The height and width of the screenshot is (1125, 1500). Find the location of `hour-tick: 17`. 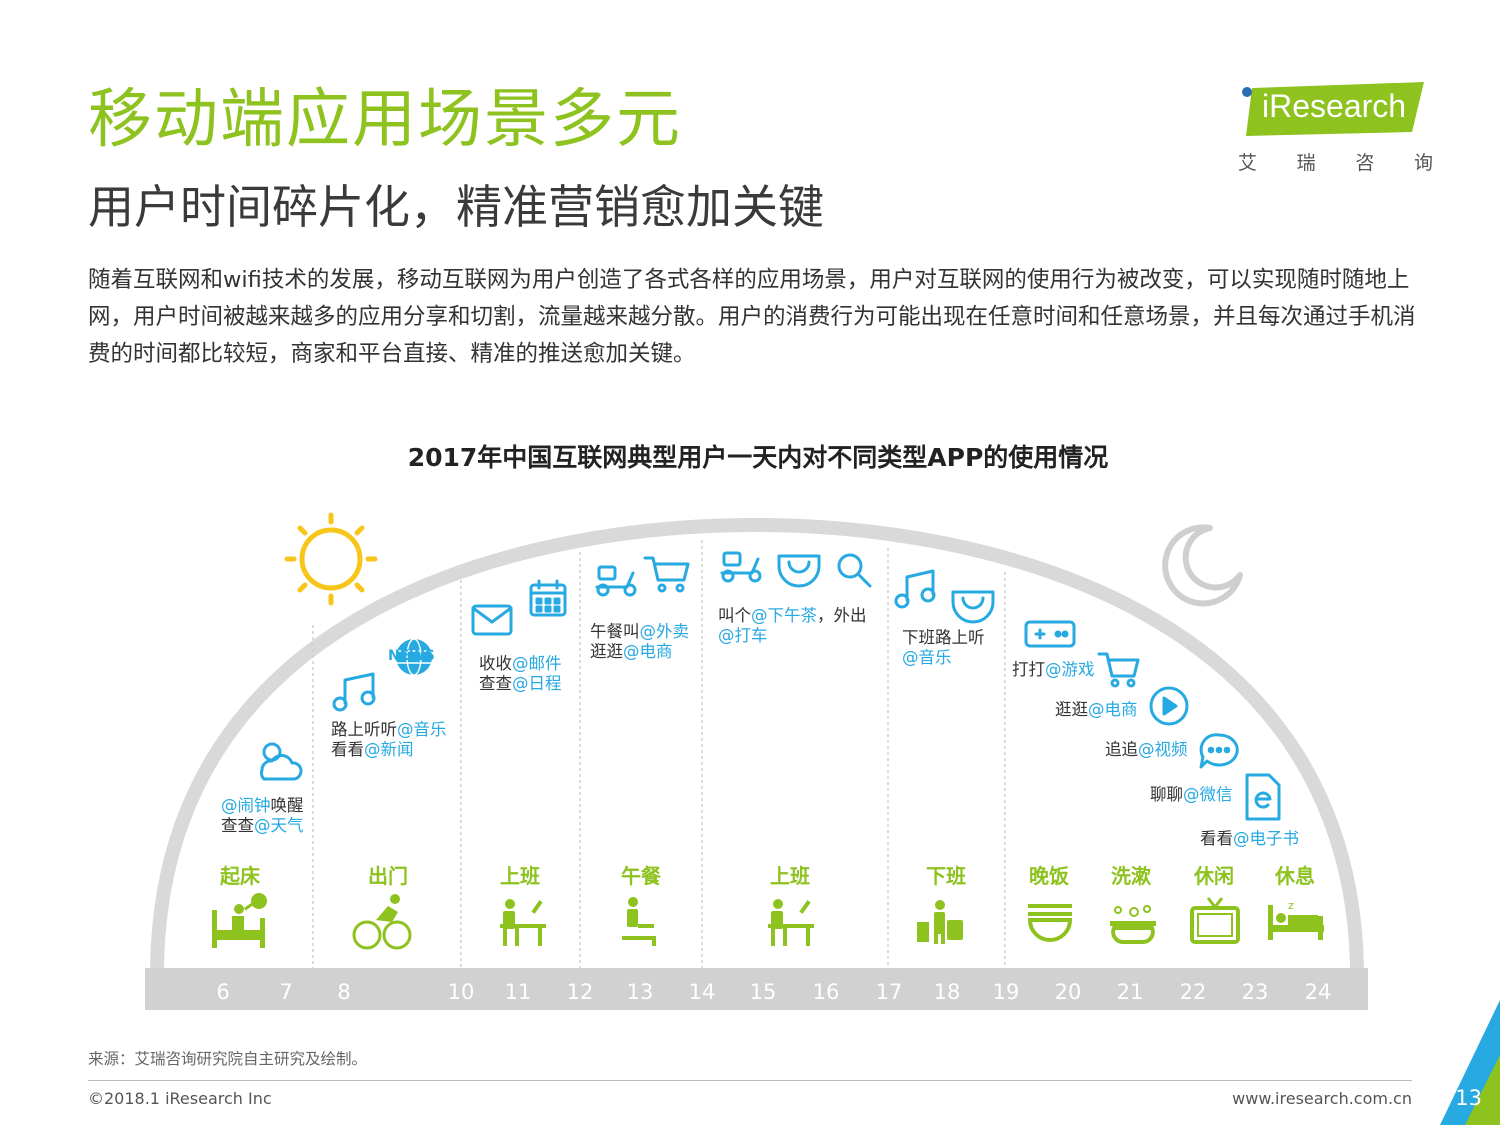

hour-tick: 17 is located at coordinates (889, 992).